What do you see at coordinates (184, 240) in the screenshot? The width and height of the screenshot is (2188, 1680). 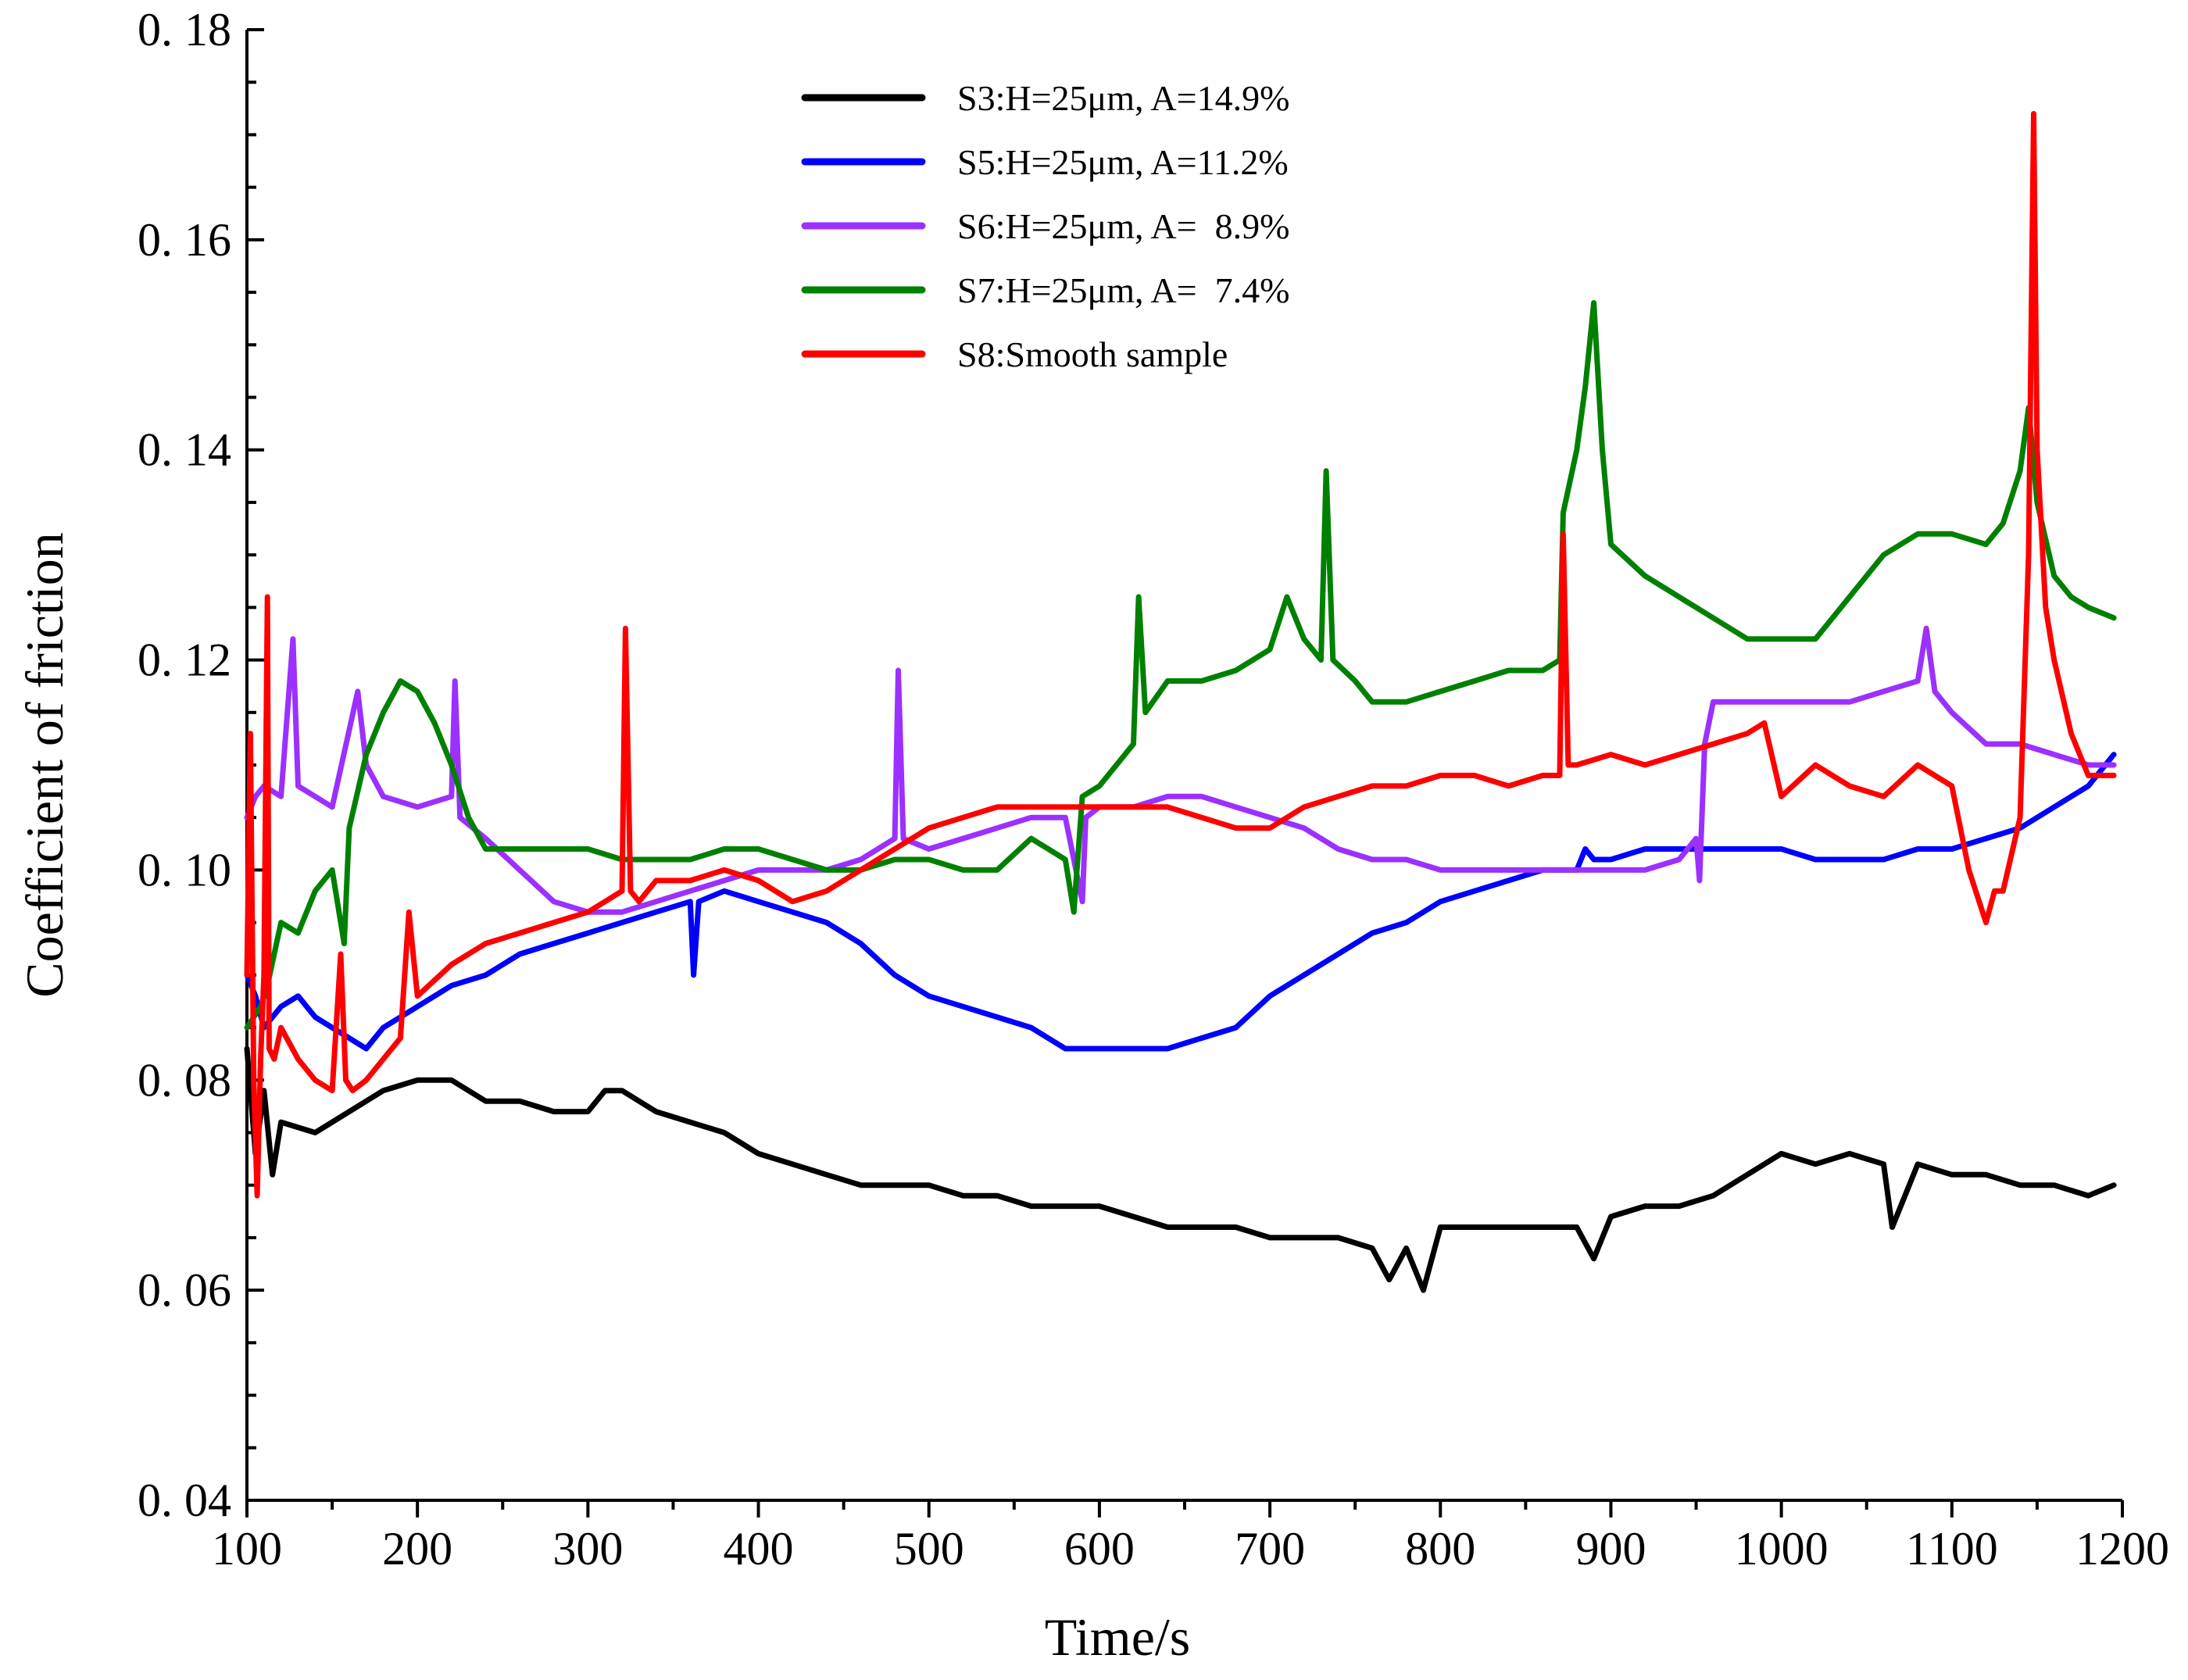 I see `y-tick-label: 0. 16` at bounding box center [184, 240].